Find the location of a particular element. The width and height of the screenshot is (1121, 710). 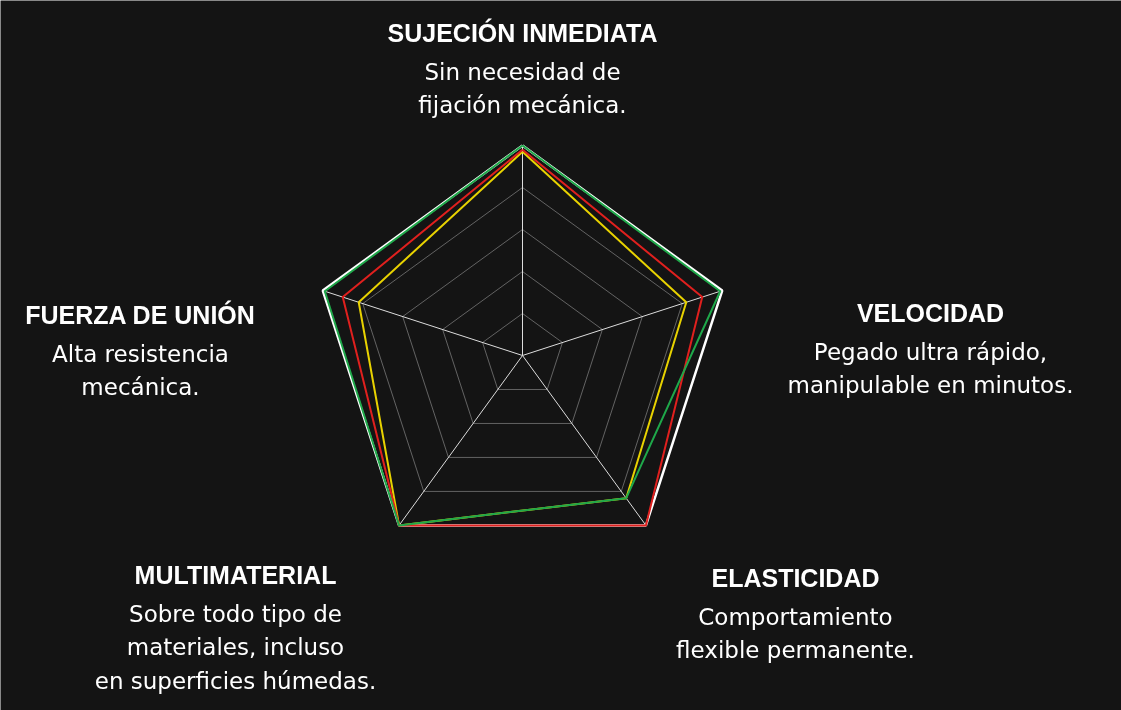

text: Alta resistencia mecánica. is located at coordinates (140, 370).